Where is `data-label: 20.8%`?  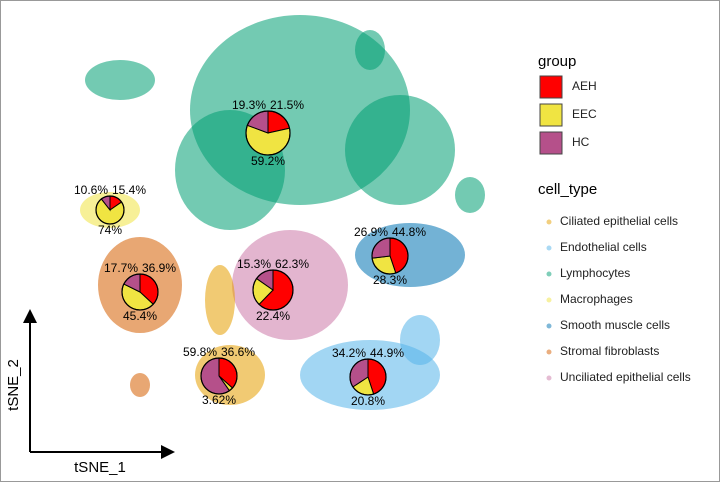
data-label: 20.8% is located at coordinates (368, 401).